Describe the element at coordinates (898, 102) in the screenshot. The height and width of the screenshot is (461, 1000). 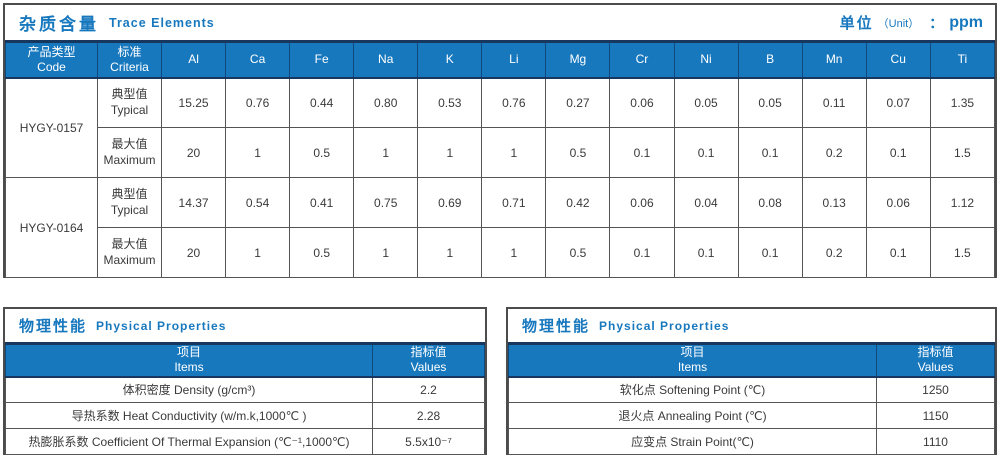
I see `value-cell: 0.07` at that location.